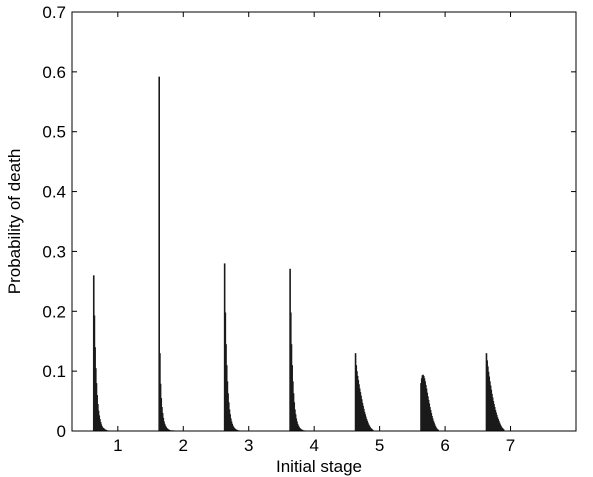 This screenshot has width=593, height=477. I want to click on x-tick-label: 6, so click(444, 445).